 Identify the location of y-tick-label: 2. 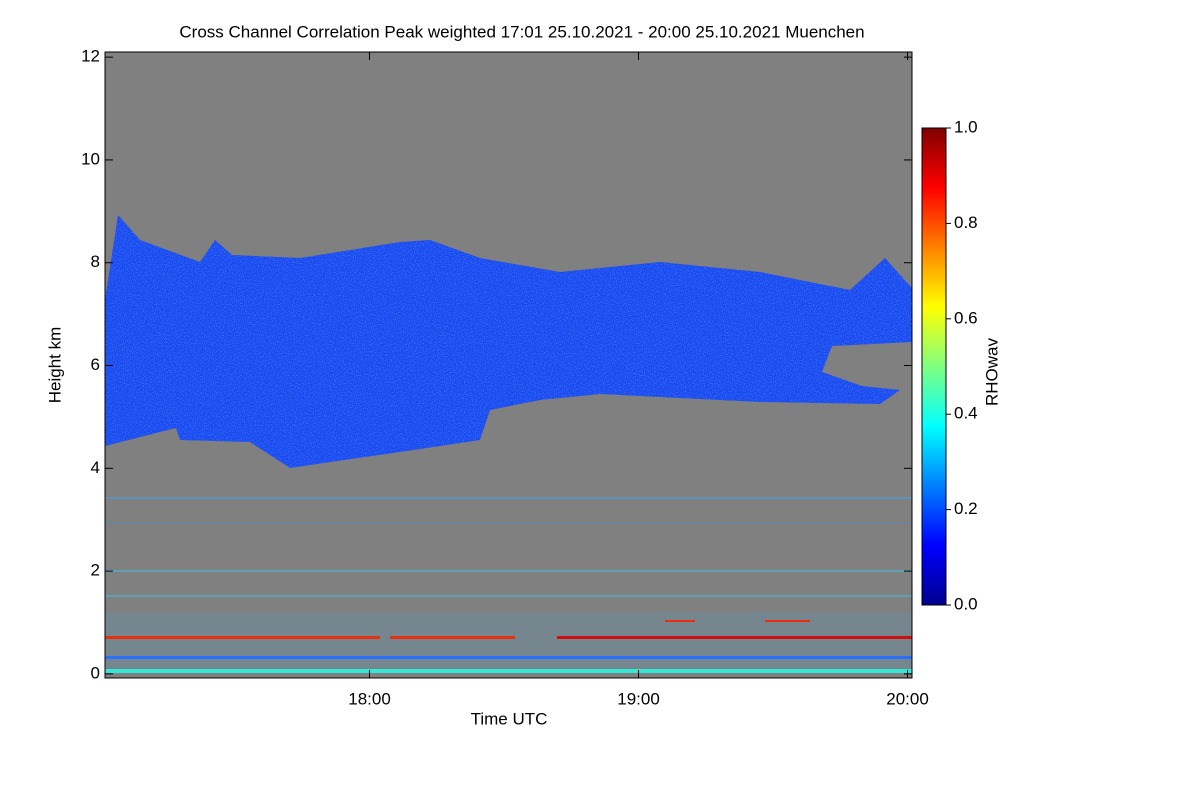
(95, 570).